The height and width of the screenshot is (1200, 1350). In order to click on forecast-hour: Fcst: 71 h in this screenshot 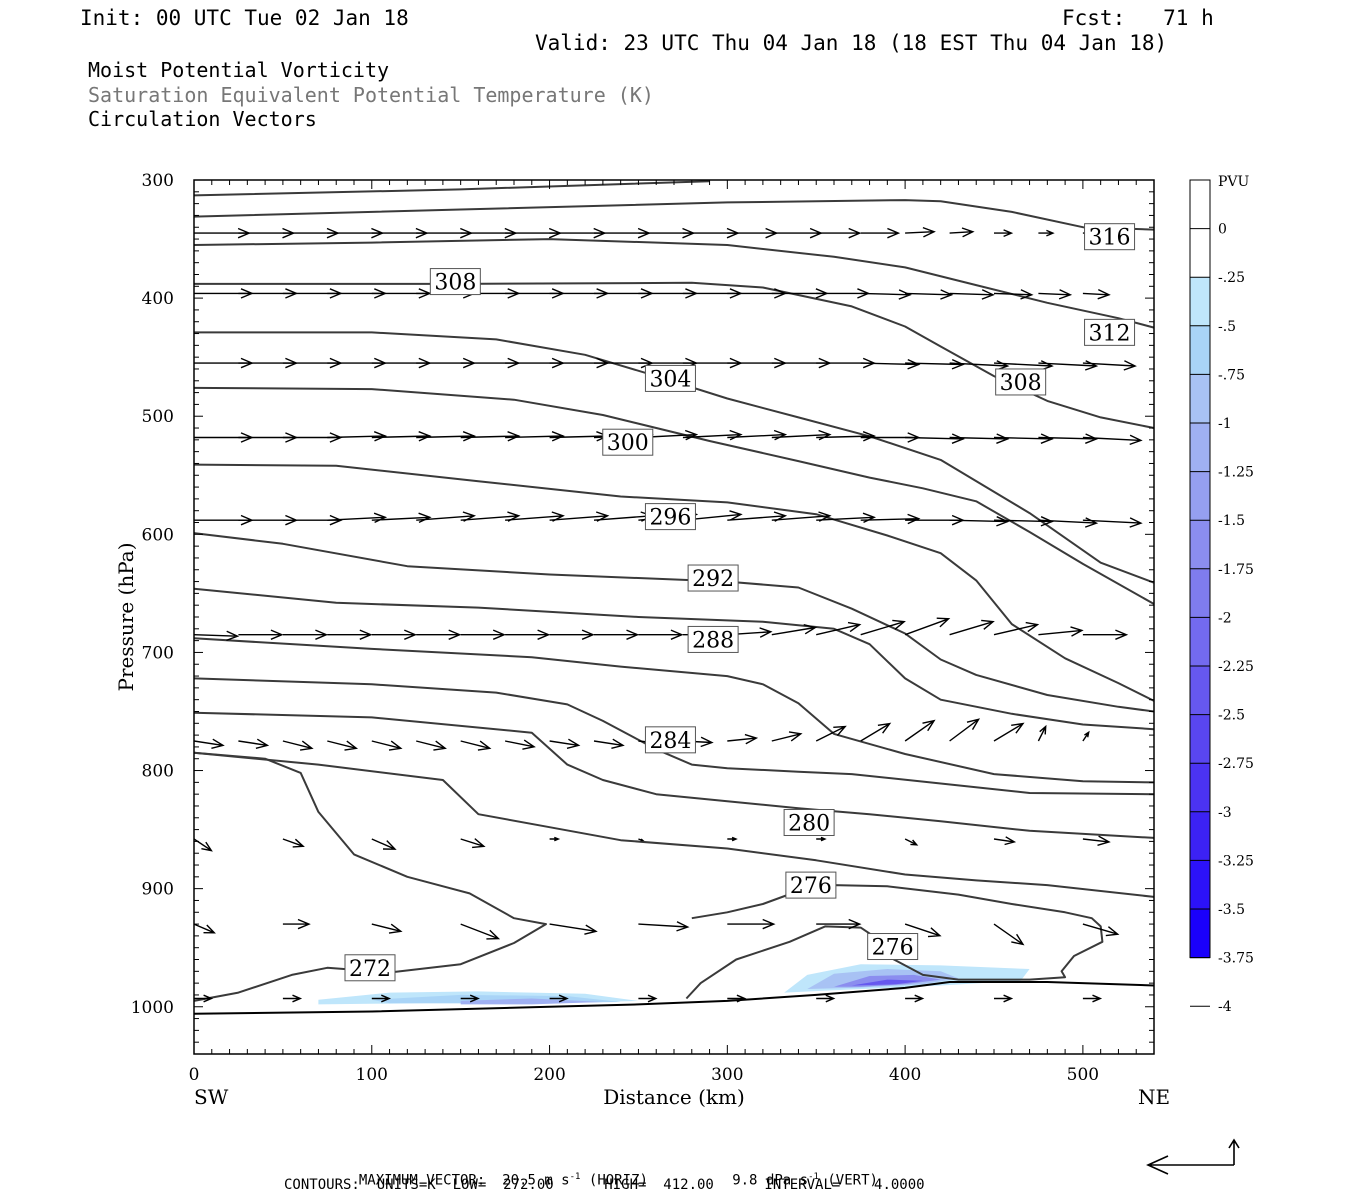, I will do `click(1138, 18)`.